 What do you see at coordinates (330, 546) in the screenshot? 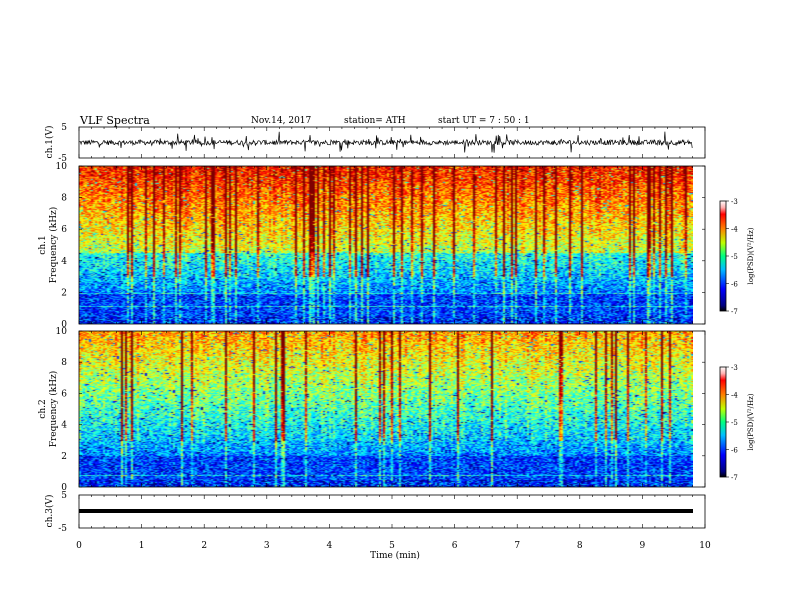
I see `time-tick-label: 4` at bounding box center [330, 546].